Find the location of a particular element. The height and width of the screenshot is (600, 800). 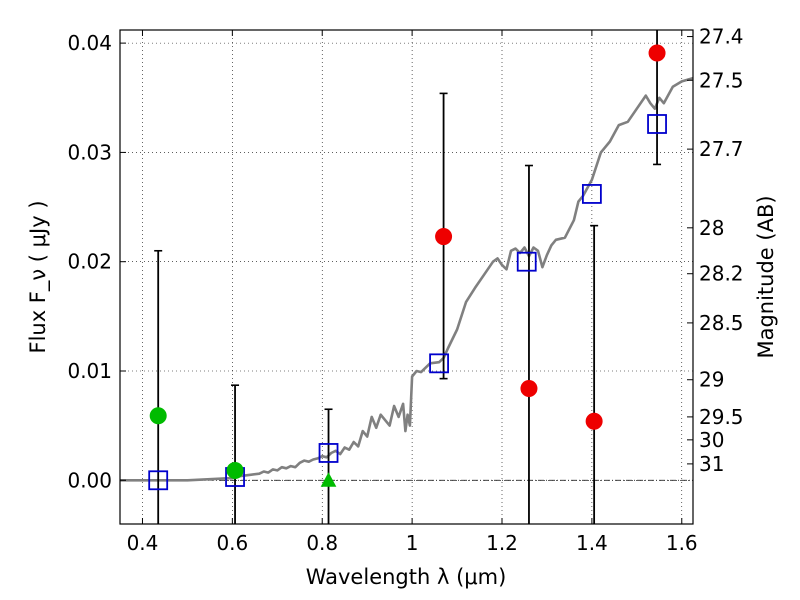

upper-limit-triangle is located at coordinates (328, 479).